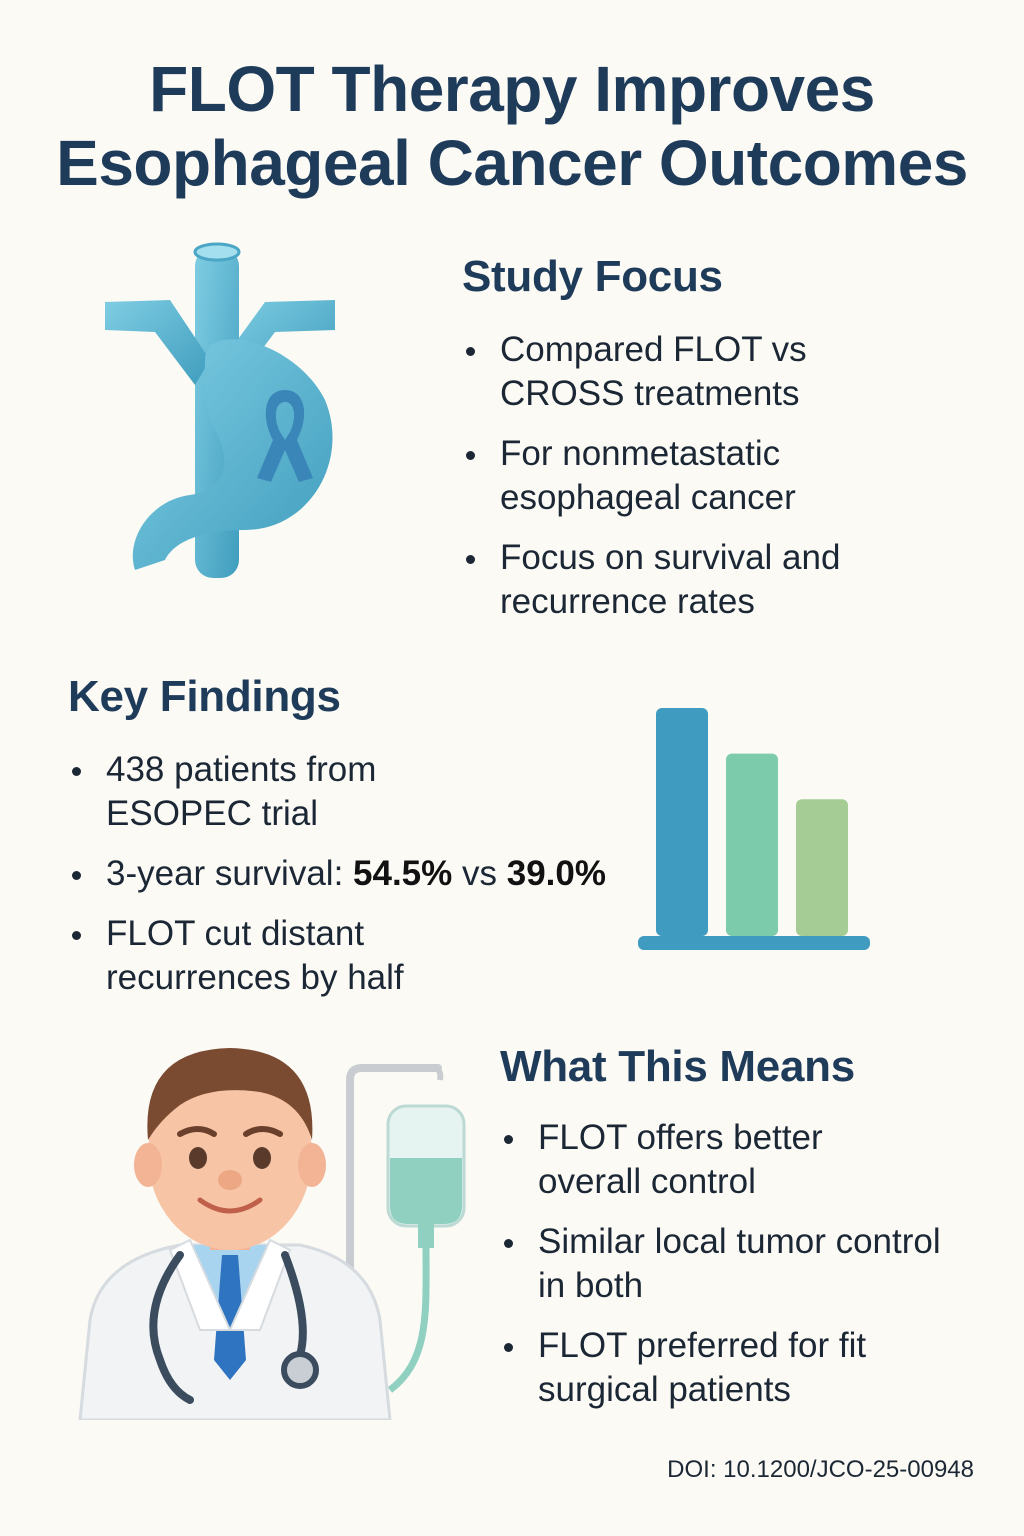 Image resolution: width=1024 pixels, height=1536 pixels. I want to click on title-line-2: Esophageal Cancer Outcomes, so click(512, 163).